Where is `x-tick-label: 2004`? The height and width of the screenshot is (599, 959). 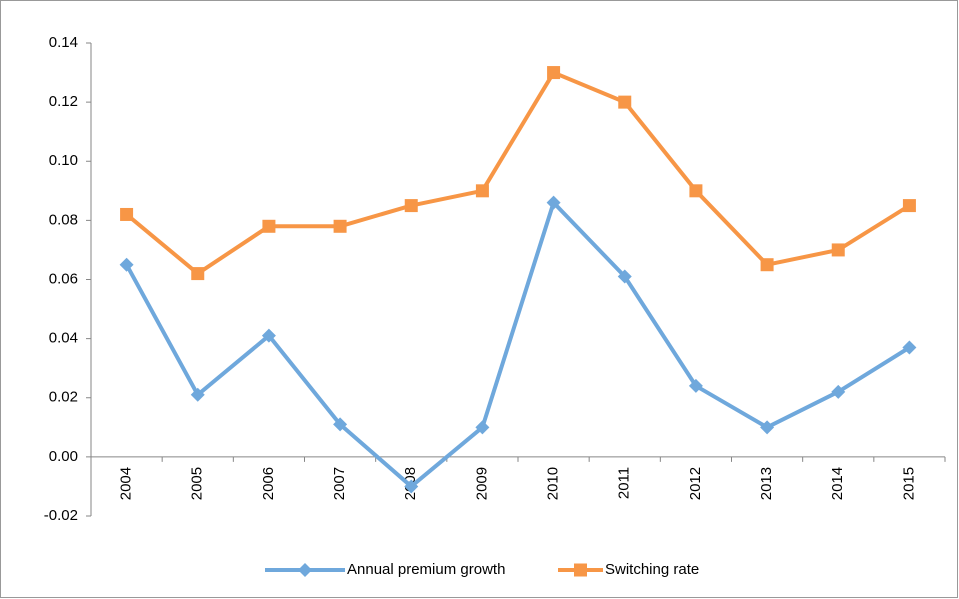 x-tick-label: 2004 is located at coordinates (126, 483).